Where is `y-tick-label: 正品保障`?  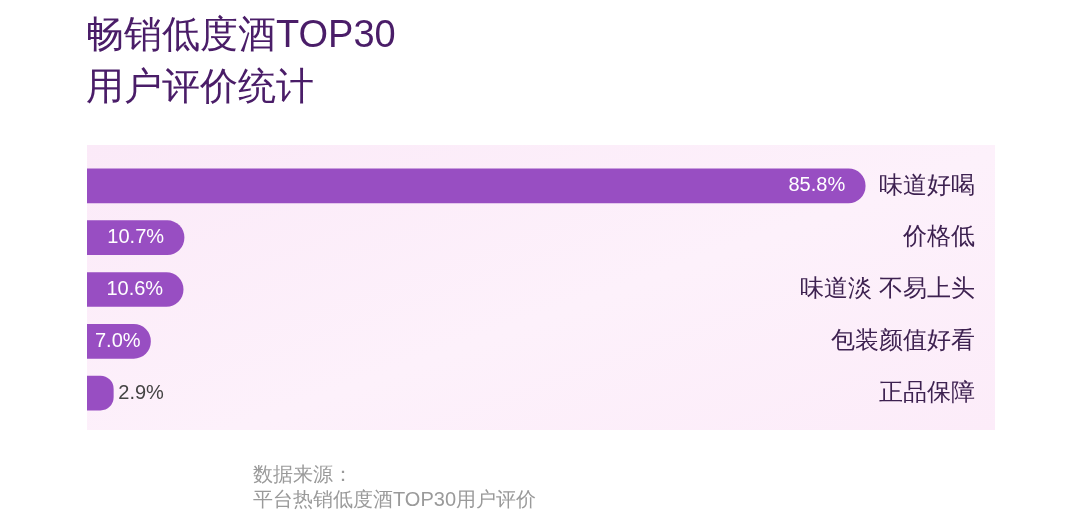 y-tick-label: 正品保障 is located at coordinates (927, 391).